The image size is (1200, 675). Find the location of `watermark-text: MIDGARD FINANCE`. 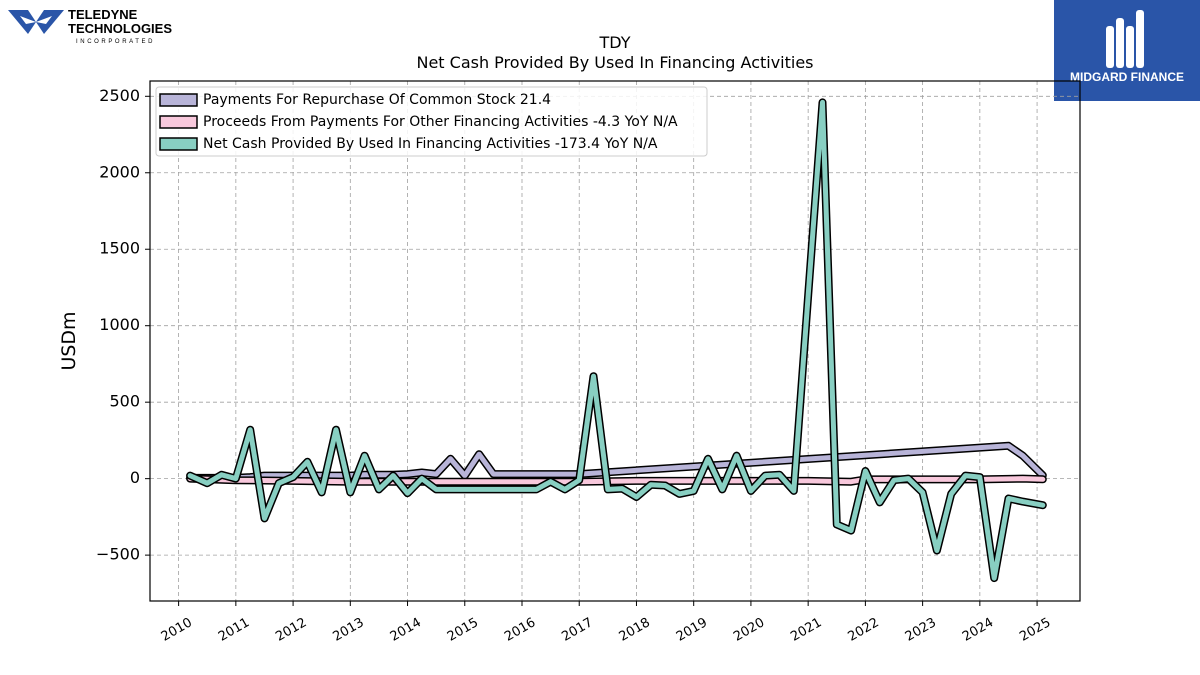

watermark-text: MIDGARD FINANCE is located at coordinates (1127, 77).